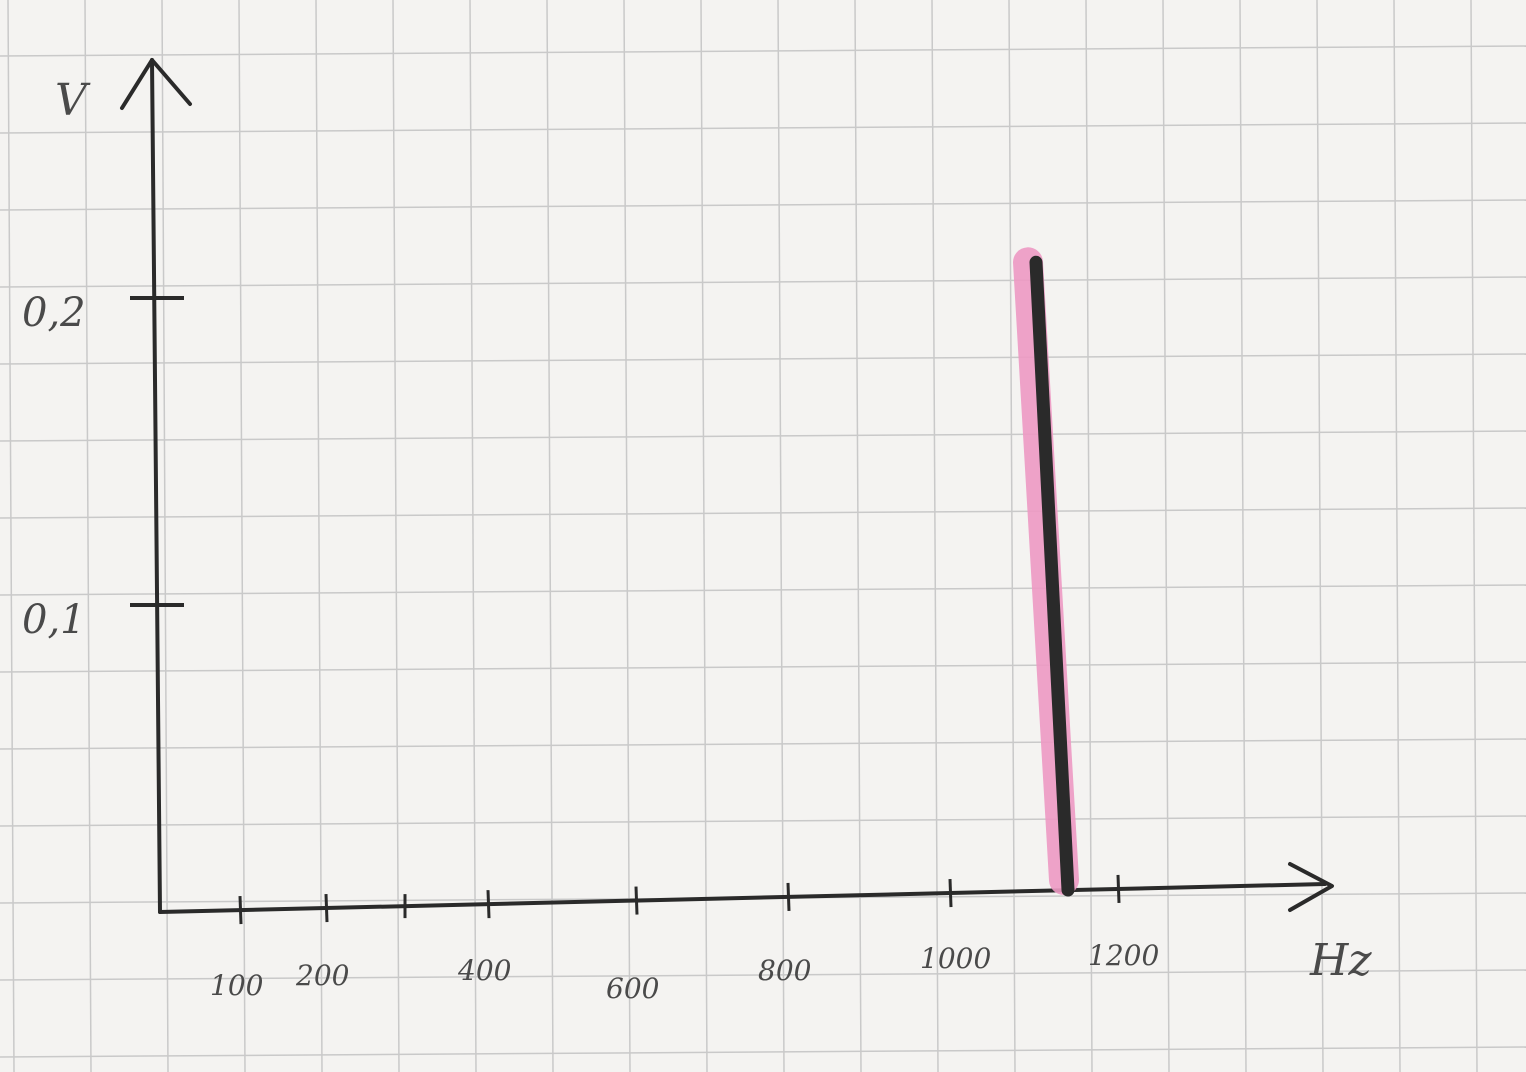  I want to click on x-tick-label: 1200, so click(1123, 955).